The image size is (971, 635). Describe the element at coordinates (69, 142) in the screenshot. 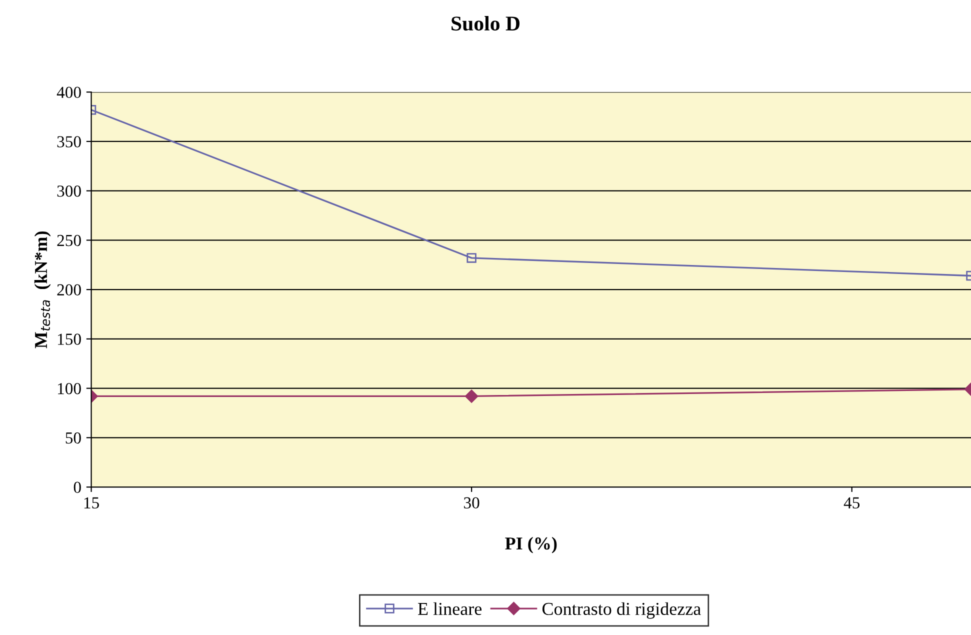

I see `y-tick-label: 350` at that location.